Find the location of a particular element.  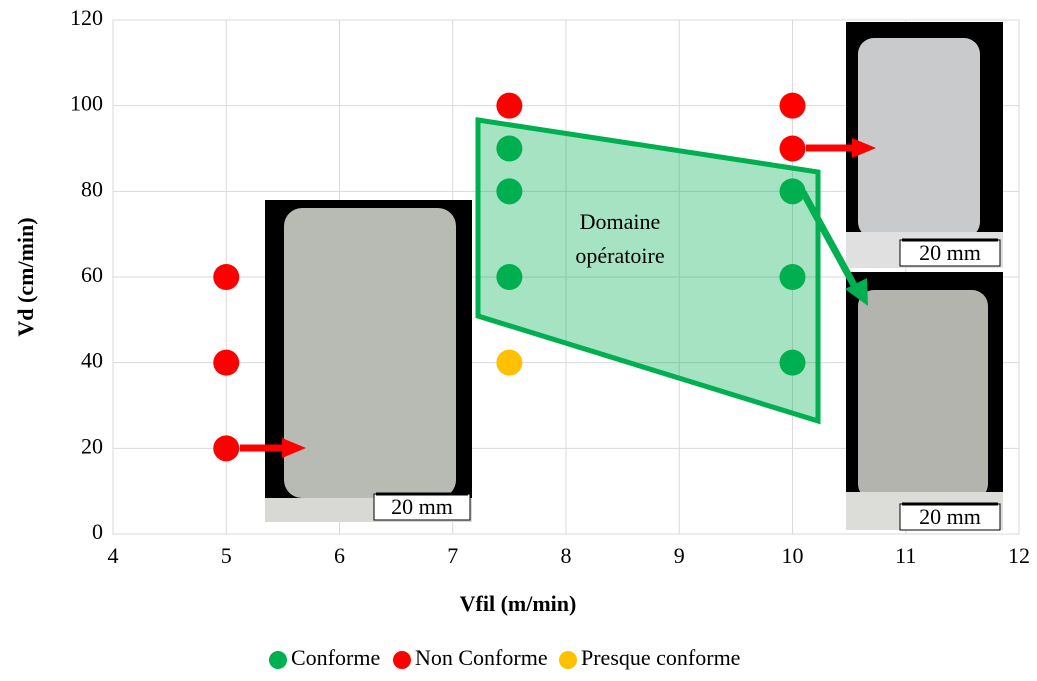

y-tick-label: 100 is located at coordinates (86, 103).